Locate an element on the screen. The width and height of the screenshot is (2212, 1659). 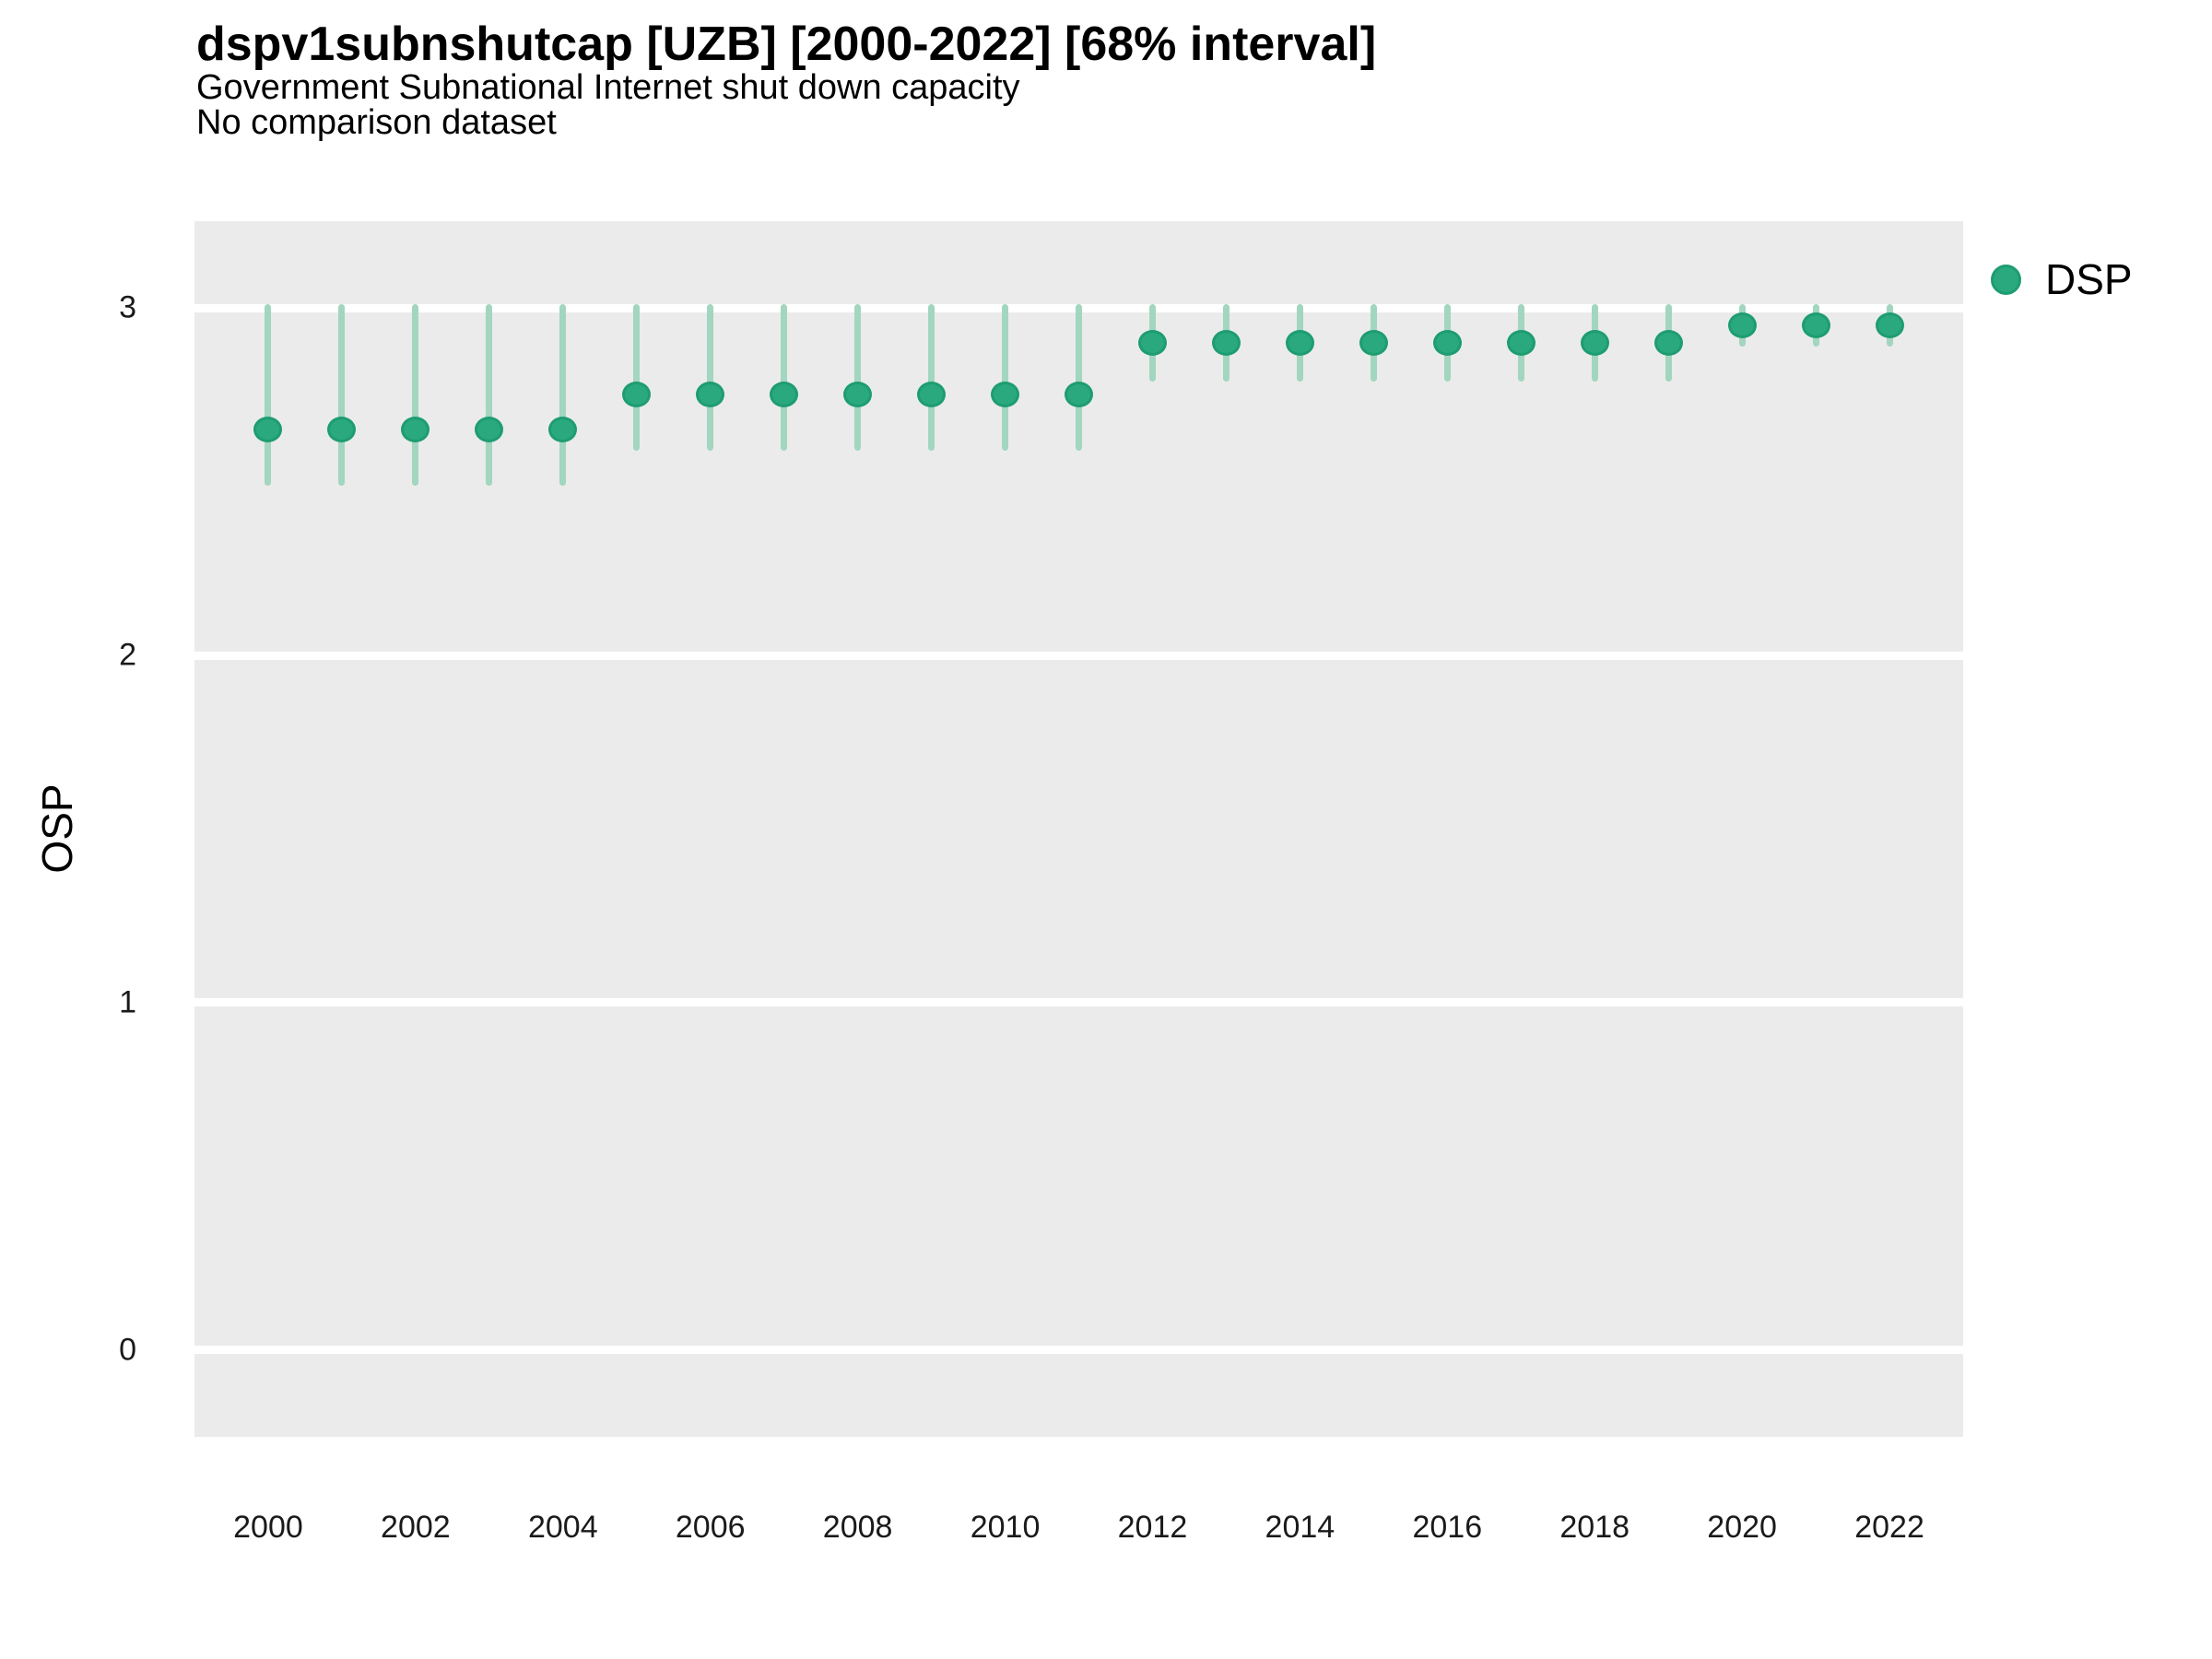
data-point-2010 is located at coordinates (1005, 395).